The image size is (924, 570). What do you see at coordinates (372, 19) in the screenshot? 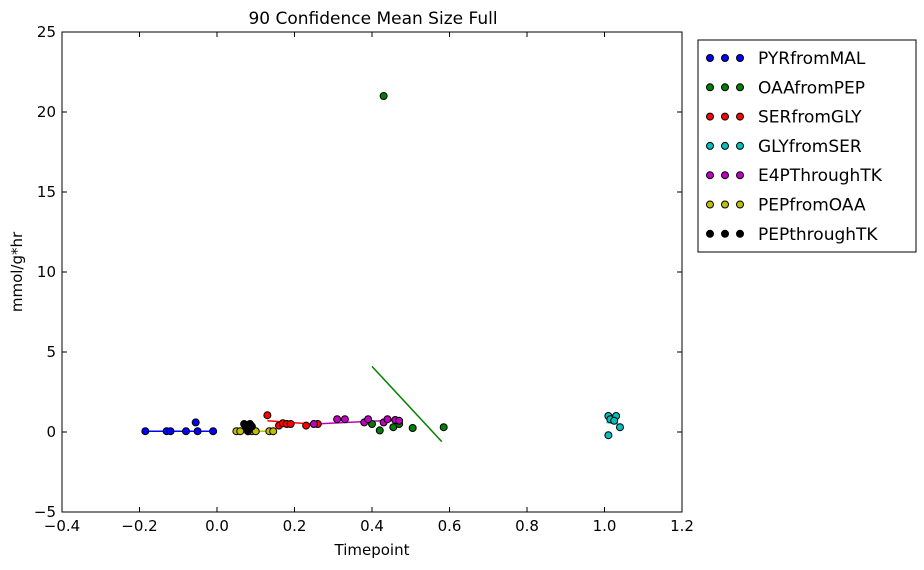
I see `chart-title: 90 Confidence Mean Size Full` at bounding box center [372, 19].